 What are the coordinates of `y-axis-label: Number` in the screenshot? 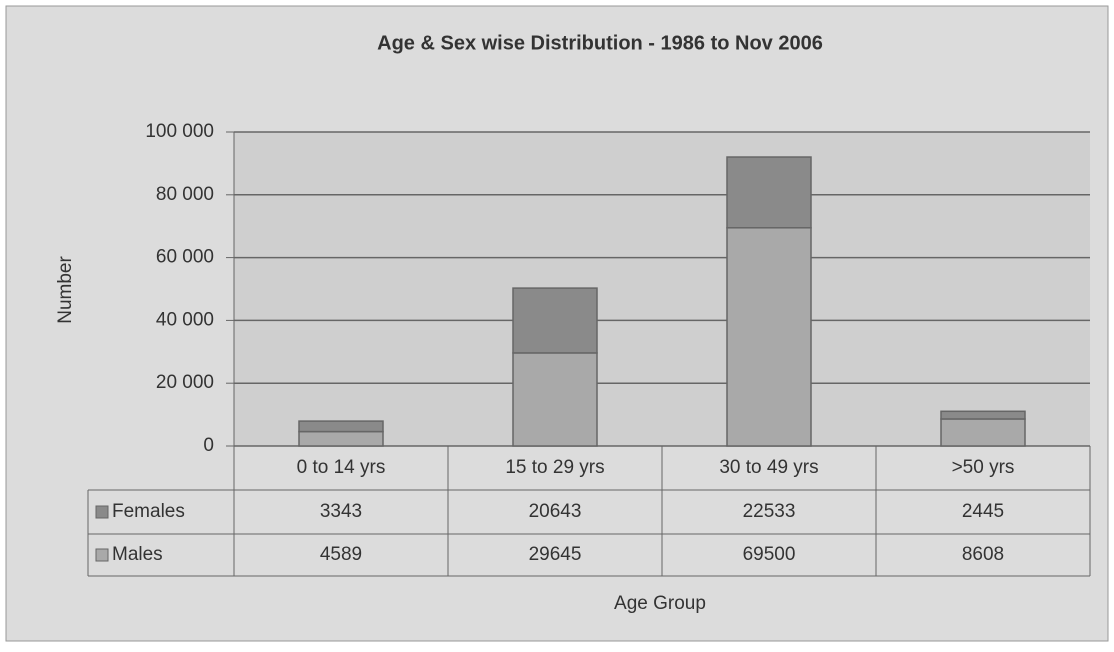 It's located at (65, 290).